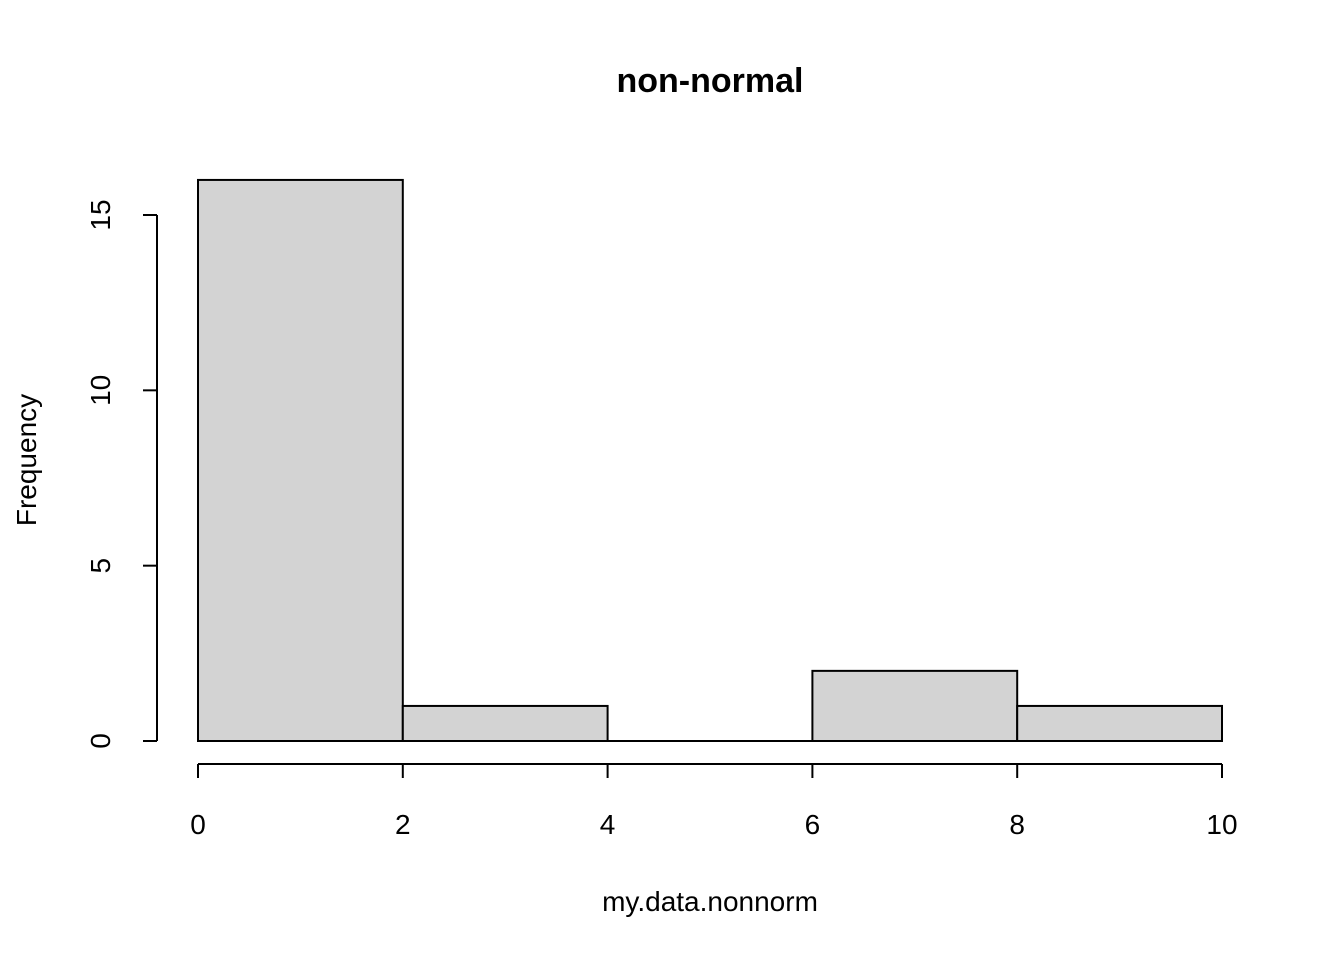 This screenshot has height=960, width=1344. Describe the element at coordinates (121, 474) in the screenshot. I see `y-axis: 0 5 10 15` at that location.